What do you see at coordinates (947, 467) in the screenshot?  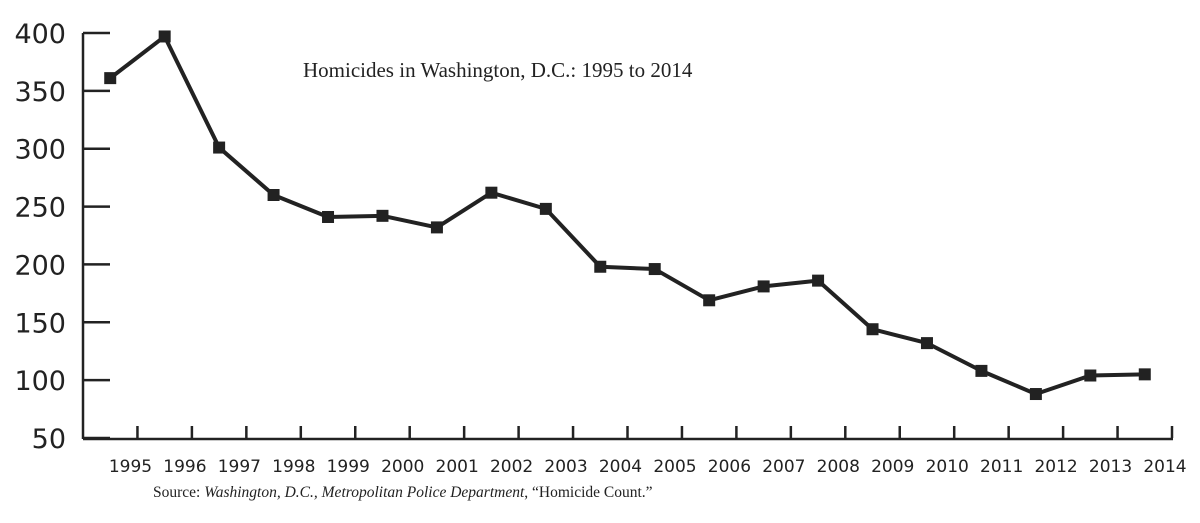 I see `x-tick-label: 2010` at bounding box center [947, 467].